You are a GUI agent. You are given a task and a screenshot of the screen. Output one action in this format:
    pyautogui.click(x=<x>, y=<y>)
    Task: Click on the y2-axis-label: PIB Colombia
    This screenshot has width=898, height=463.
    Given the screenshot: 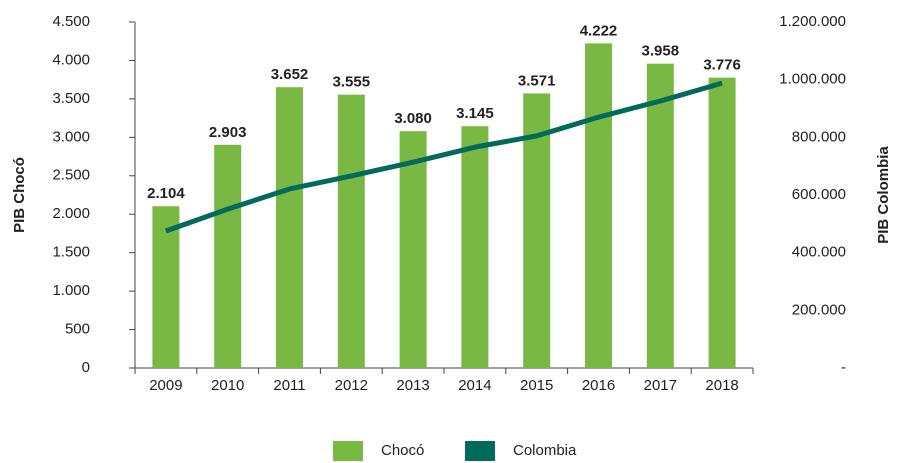 What is the action you would take?
    pyautogui.click(x=883, y=195)
    